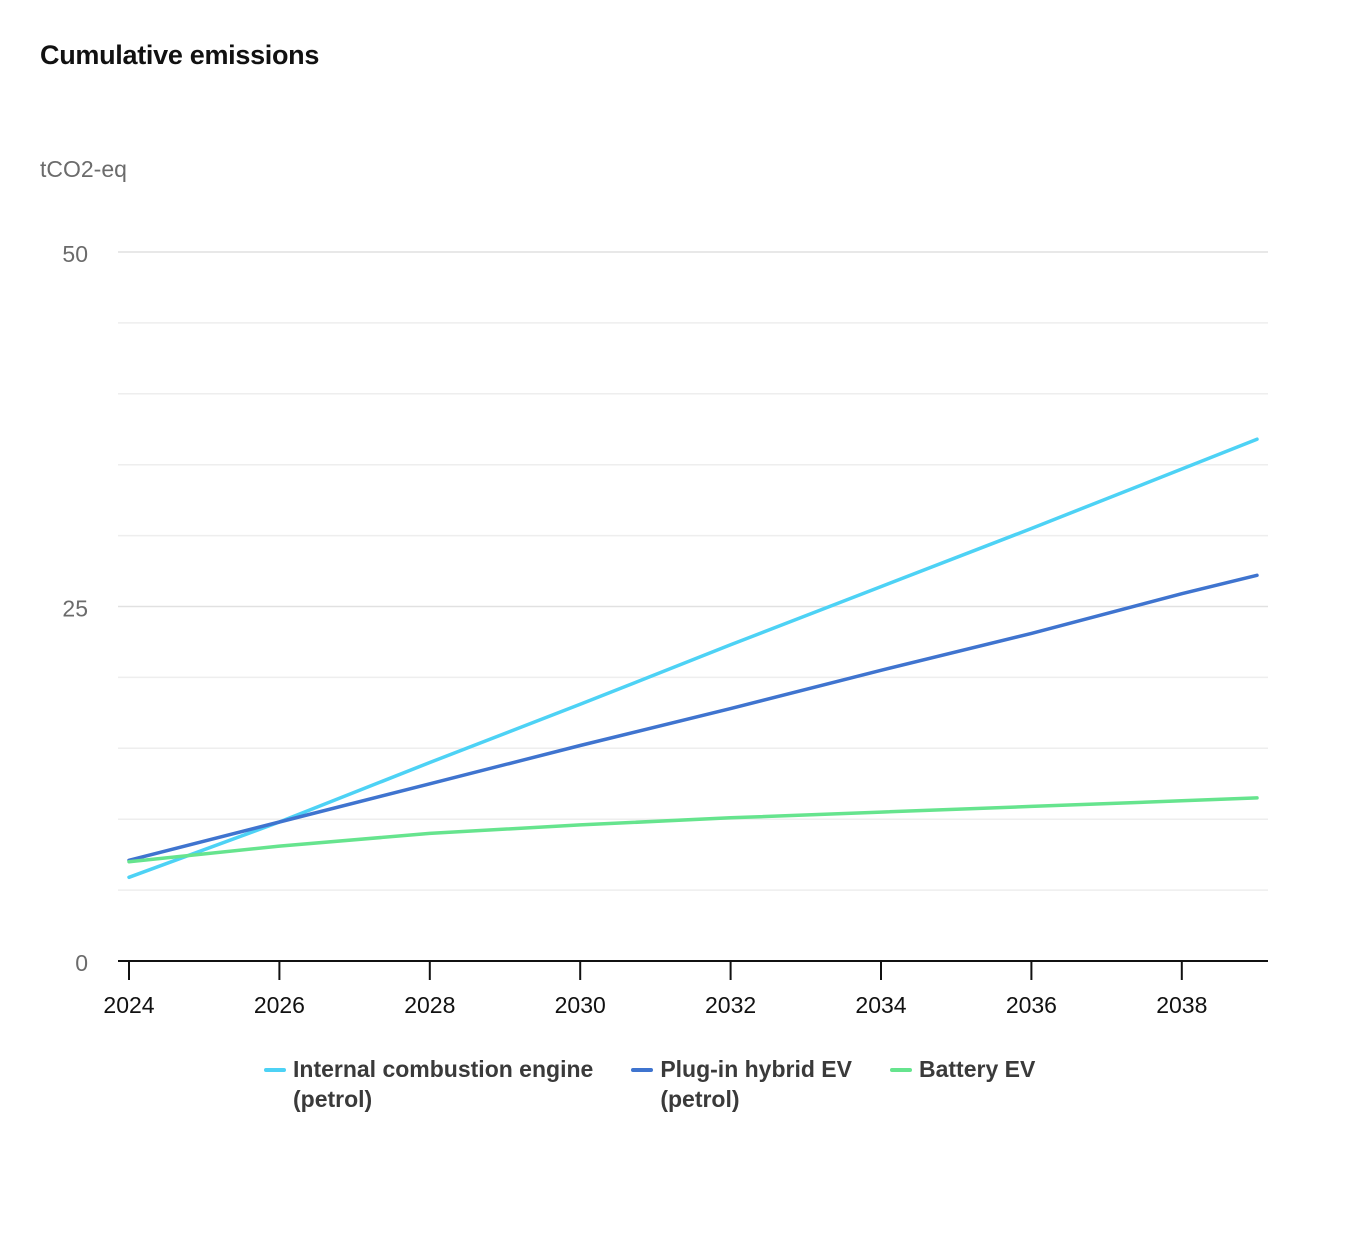 The width and height of the screenshot is (1348, 1255). I want to click on x-tick-label: 2030, so click(580, 1005).